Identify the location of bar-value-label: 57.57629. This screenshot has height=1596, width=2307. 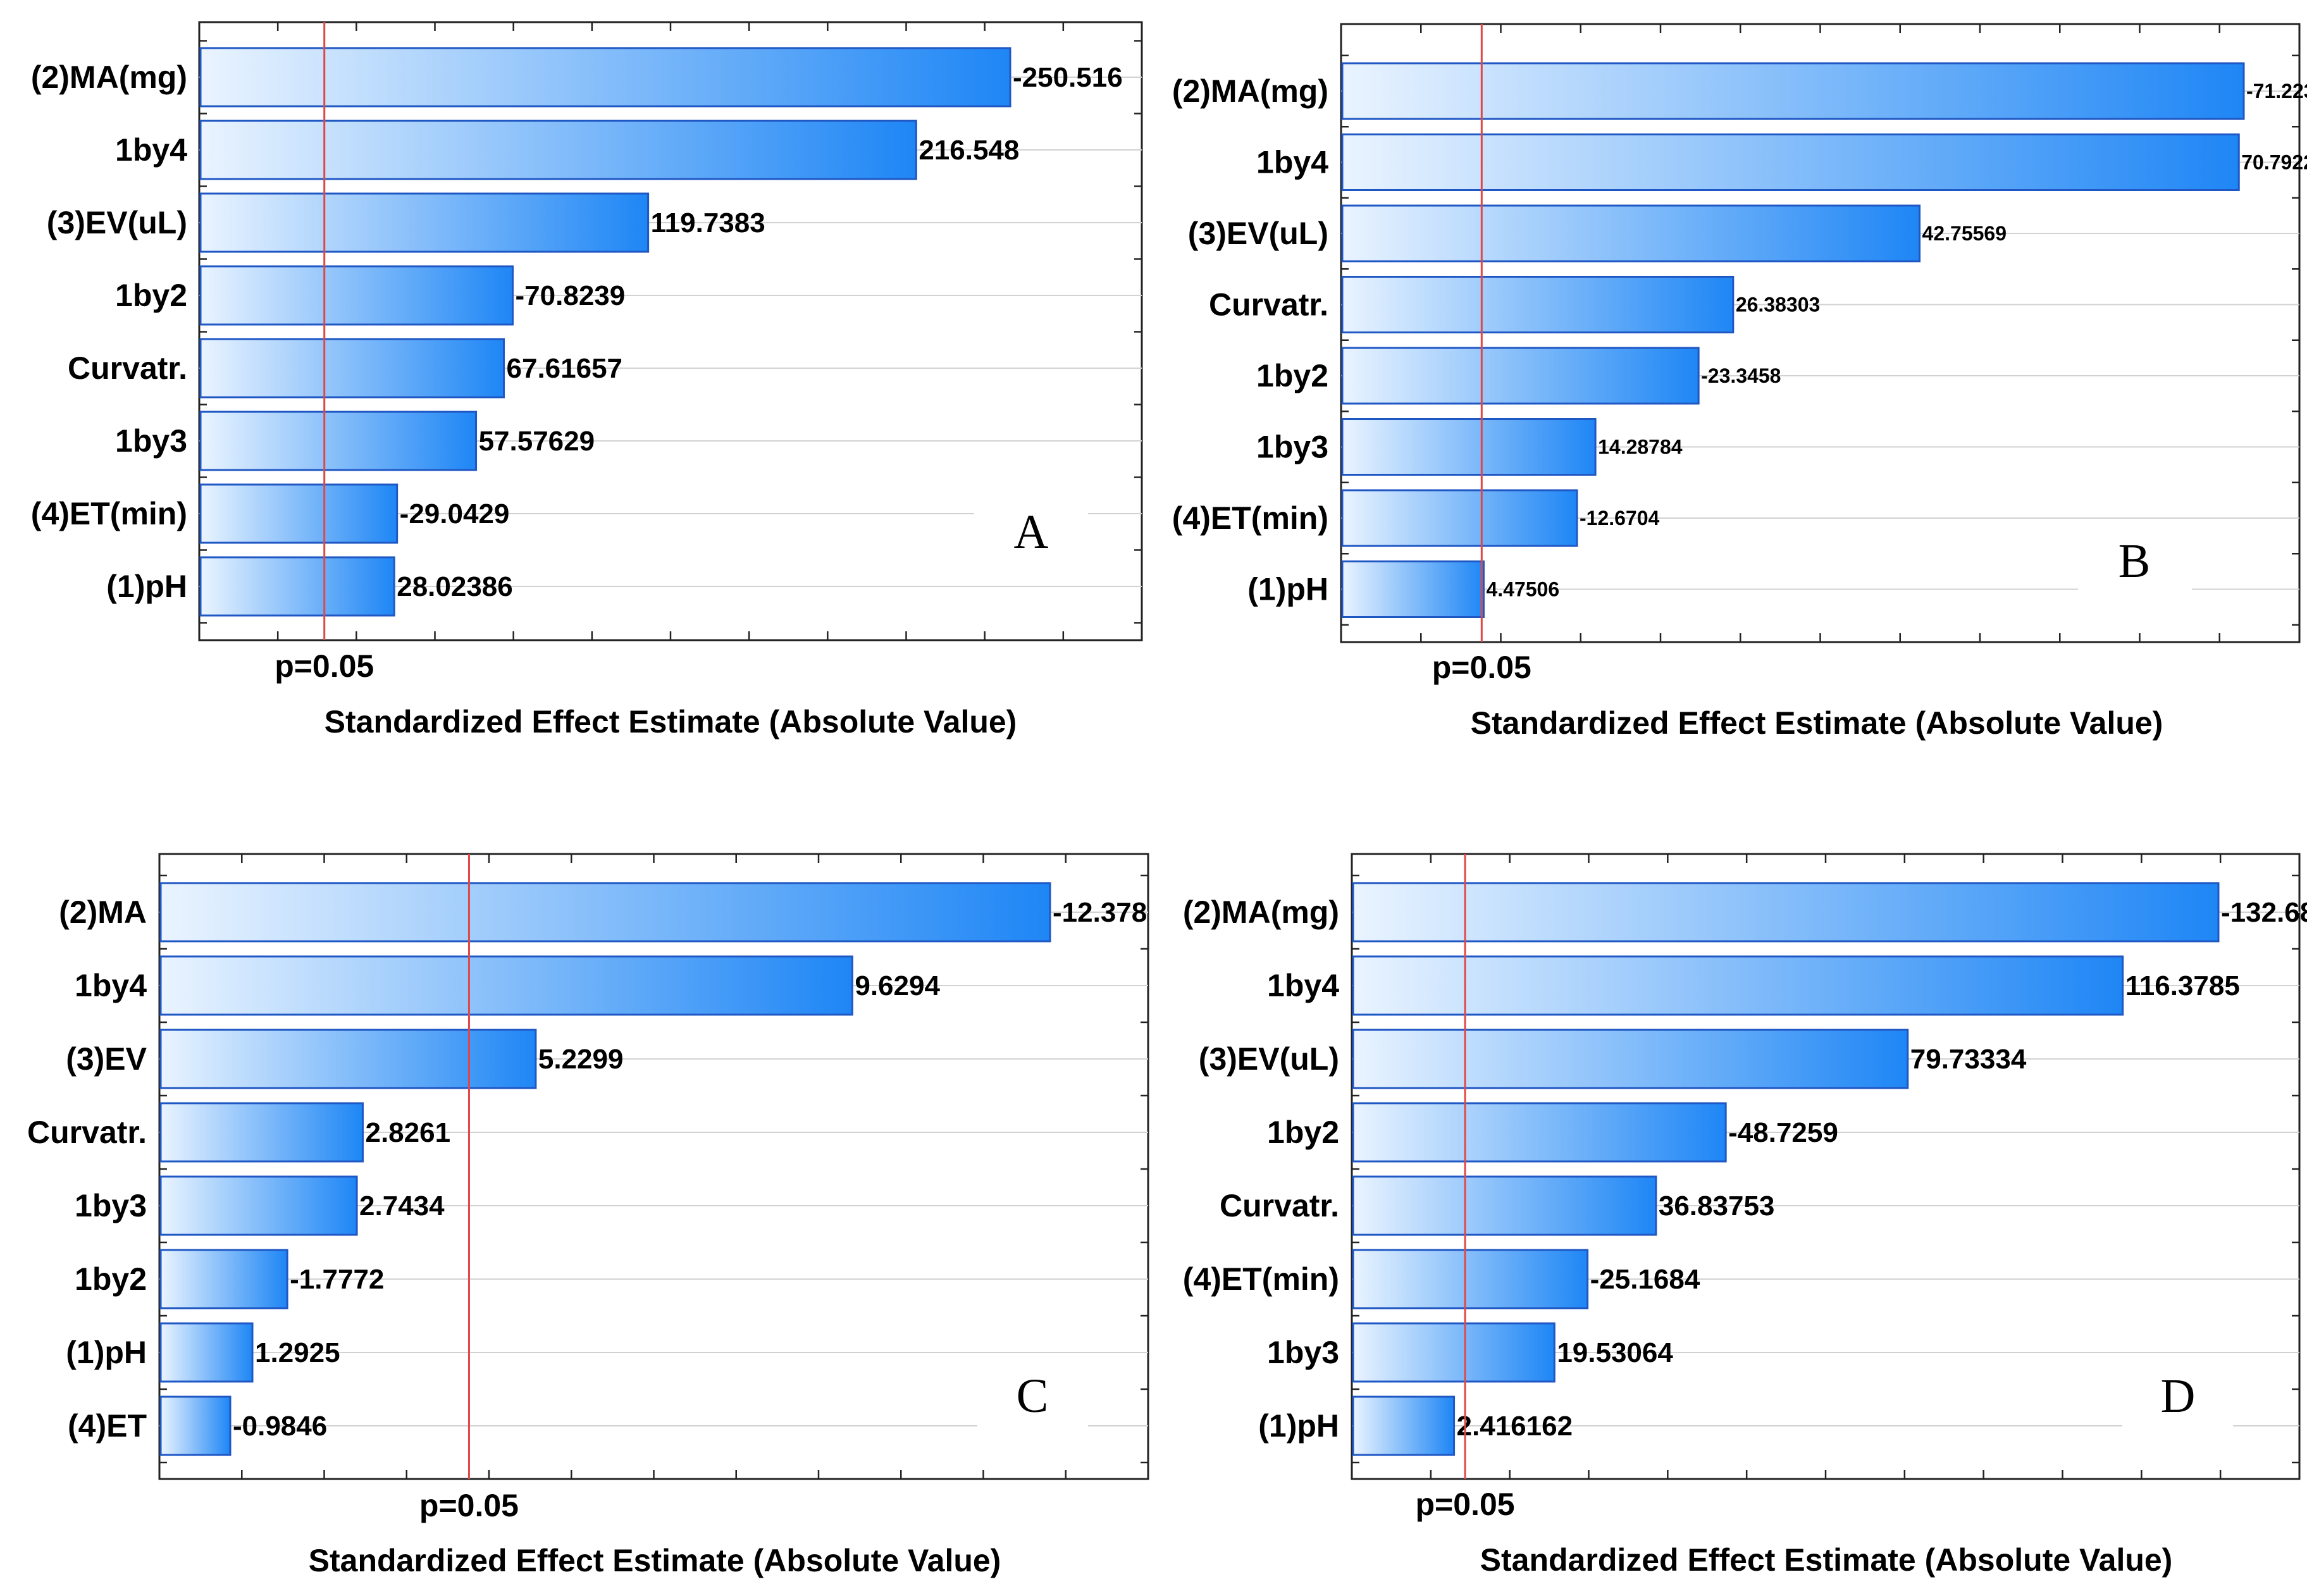
(537, 441).